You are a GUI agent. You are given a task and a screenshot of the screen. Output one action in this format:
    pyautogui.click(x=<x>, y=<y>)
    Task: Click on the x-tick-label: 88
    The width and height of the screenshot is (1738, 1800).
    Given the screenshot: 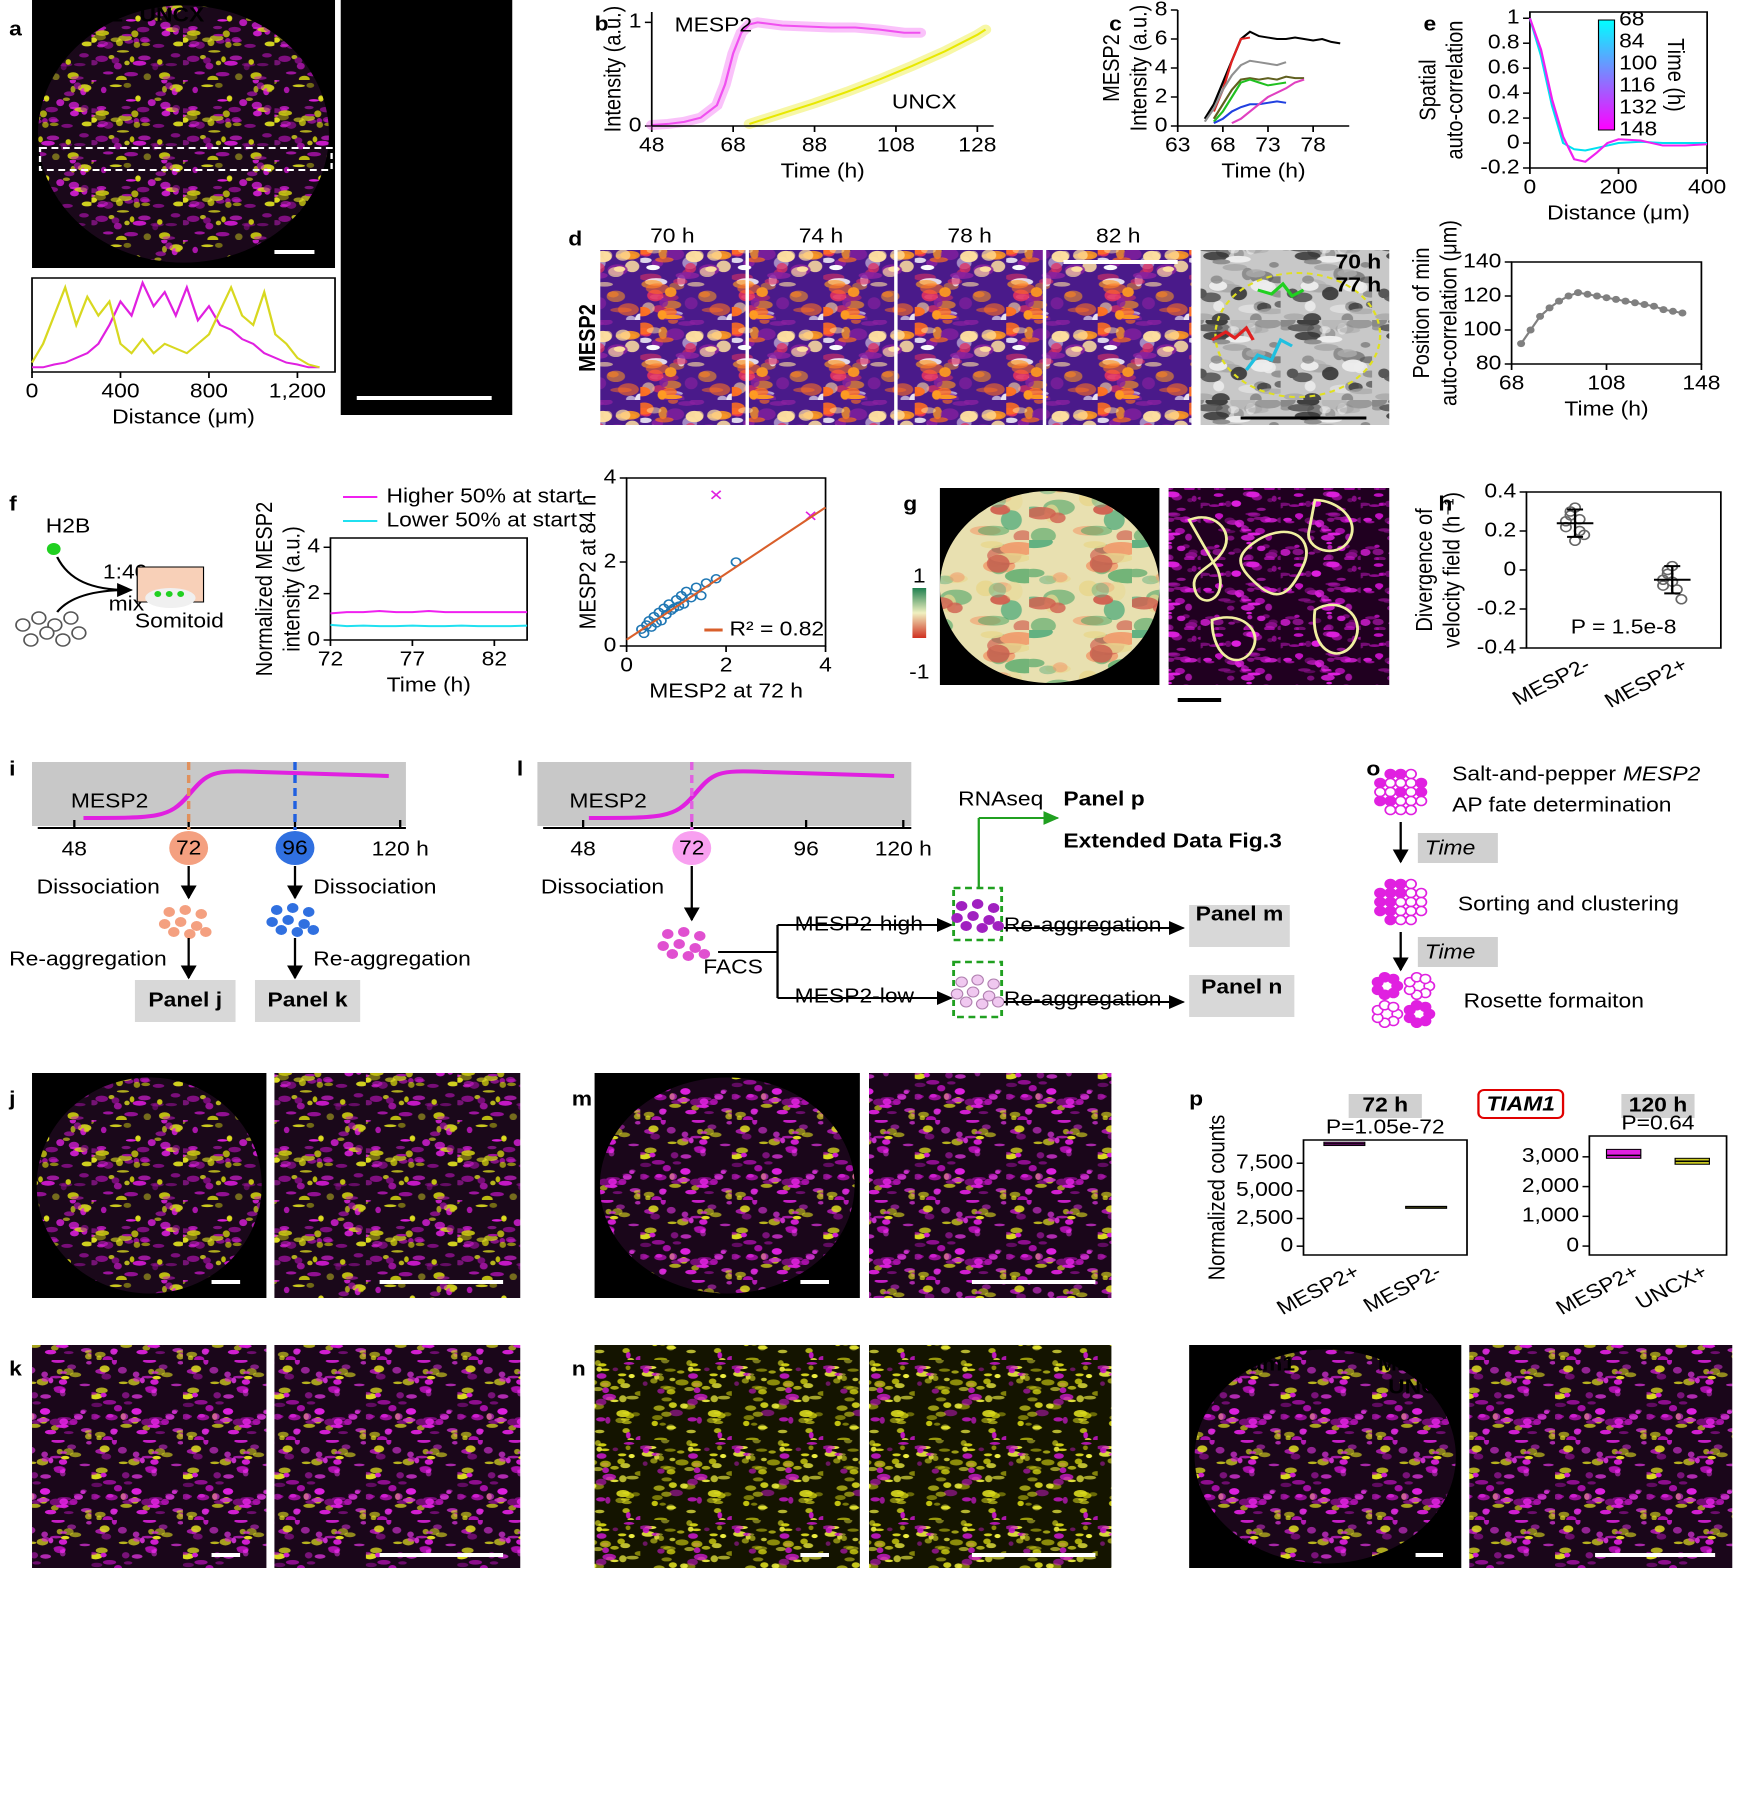 What is the action you would take?
    pyautogui.click(x=814, y=145)
    